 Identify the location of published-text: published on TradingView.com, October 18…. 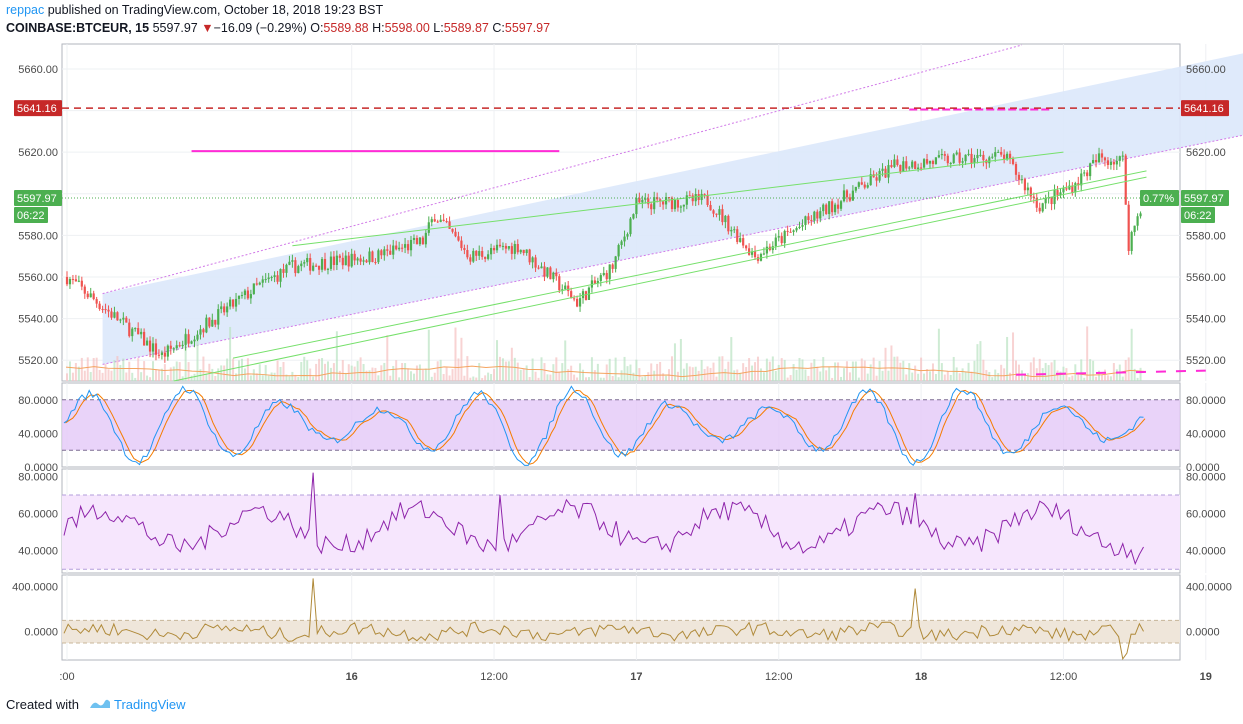
(215, 10).